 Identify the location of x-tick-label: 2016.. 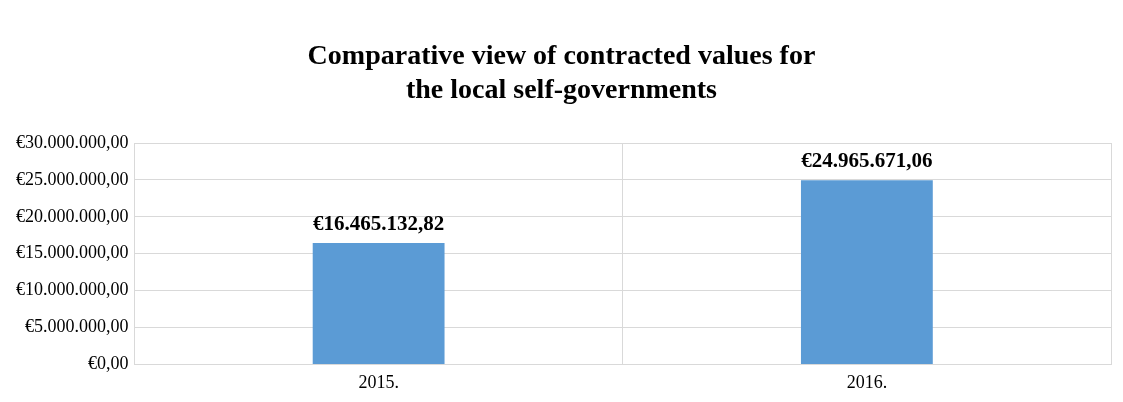
(867, 381).